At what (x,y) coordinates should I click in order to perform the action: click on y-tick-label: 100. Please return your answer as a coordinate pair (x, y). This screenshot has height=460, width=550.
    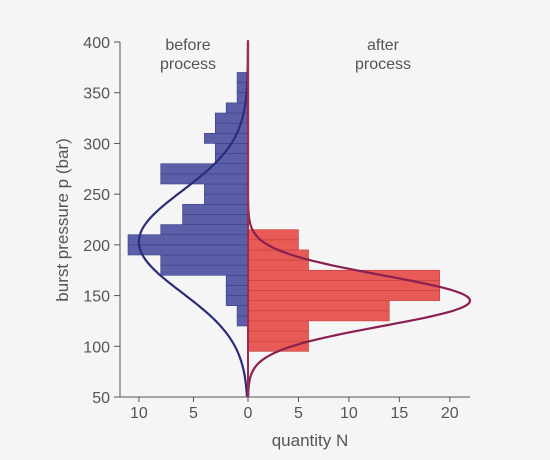
    Looking at the image, I should click on (96, 347).